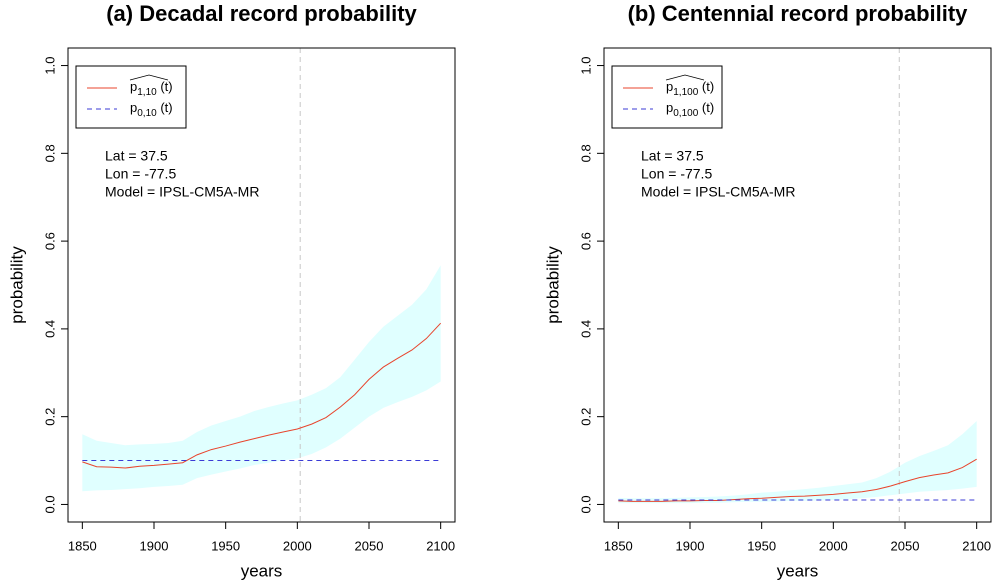 The width and height of the screenshot is (992, 588). I want to click on legend-label: p1,100 (t), so click(690, 88).